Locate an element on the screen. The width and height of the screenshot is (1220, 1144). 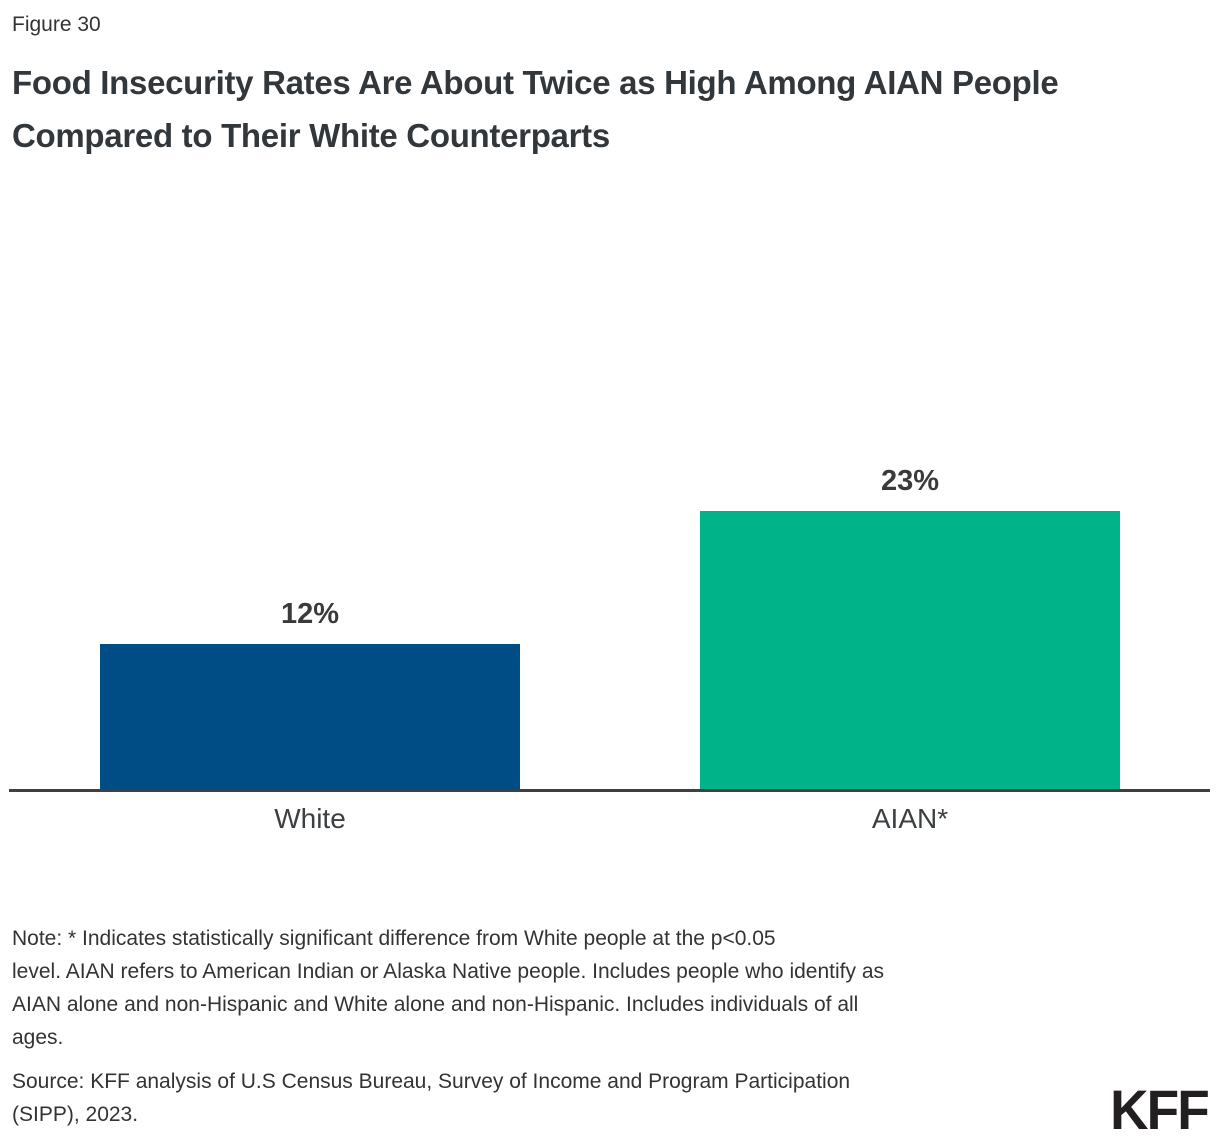
bar-white is located at coordinates (310, 716).